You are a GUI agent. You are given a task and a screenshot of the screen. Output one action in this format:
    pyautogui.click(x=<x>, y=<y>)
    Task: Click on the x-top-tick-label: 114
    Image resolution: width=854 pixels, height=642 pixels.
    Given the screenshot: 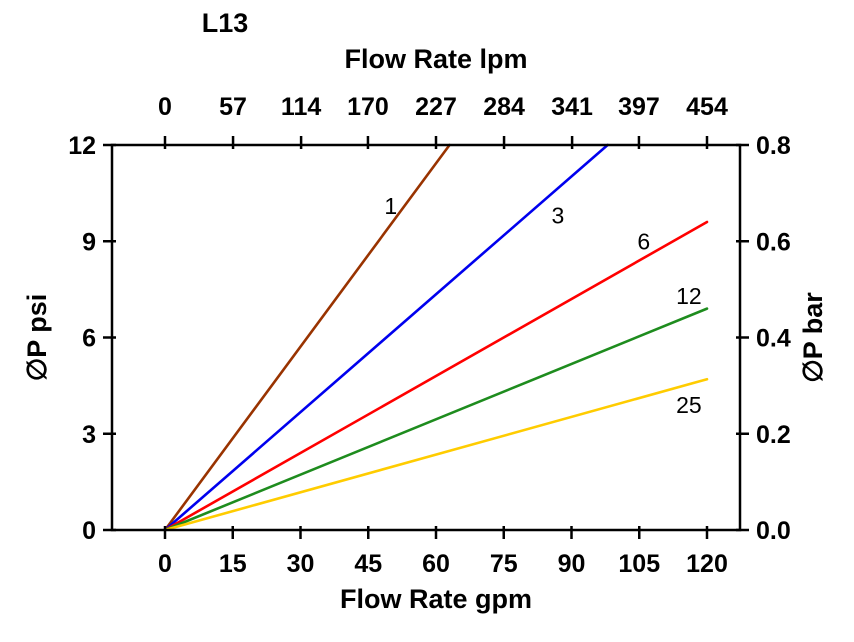 What is the action you would take?
    pyautogui.click(x=301, y=107)
    